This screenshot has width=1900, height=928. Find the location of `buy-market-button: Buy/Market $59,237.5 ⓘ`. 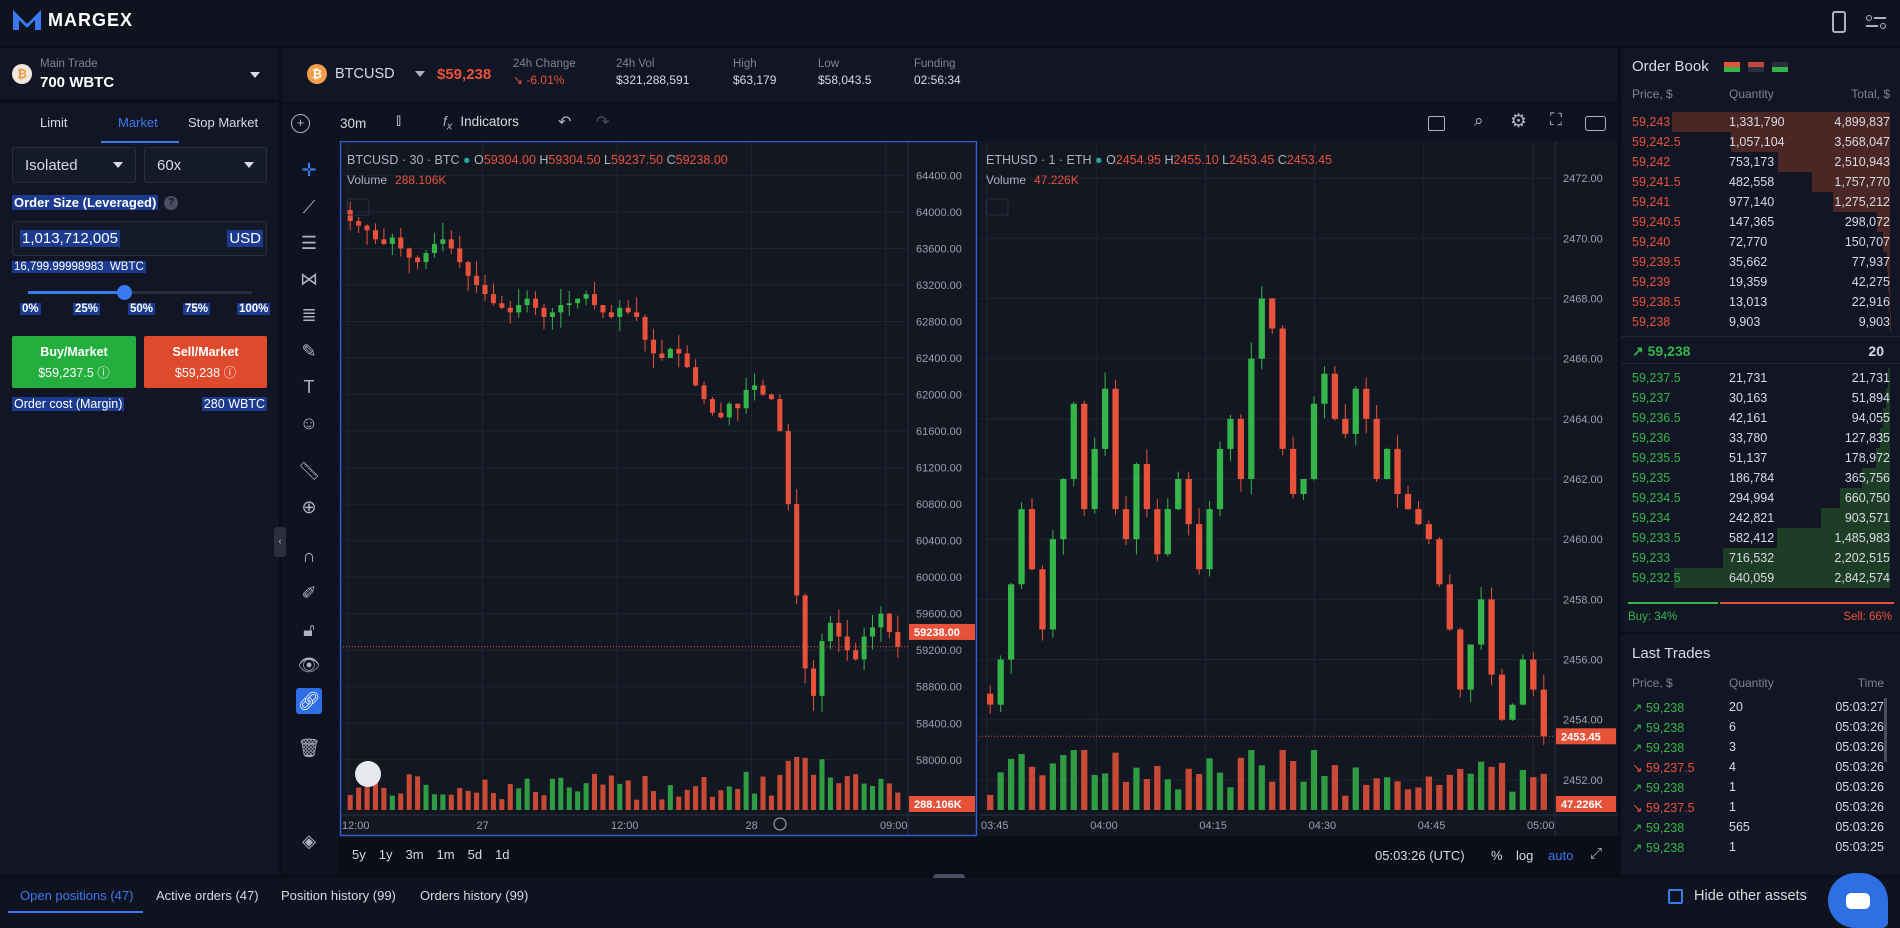

buy-market-button: Buy/Market $59,237.5 ⓘ is located at coordinates (74, 362).